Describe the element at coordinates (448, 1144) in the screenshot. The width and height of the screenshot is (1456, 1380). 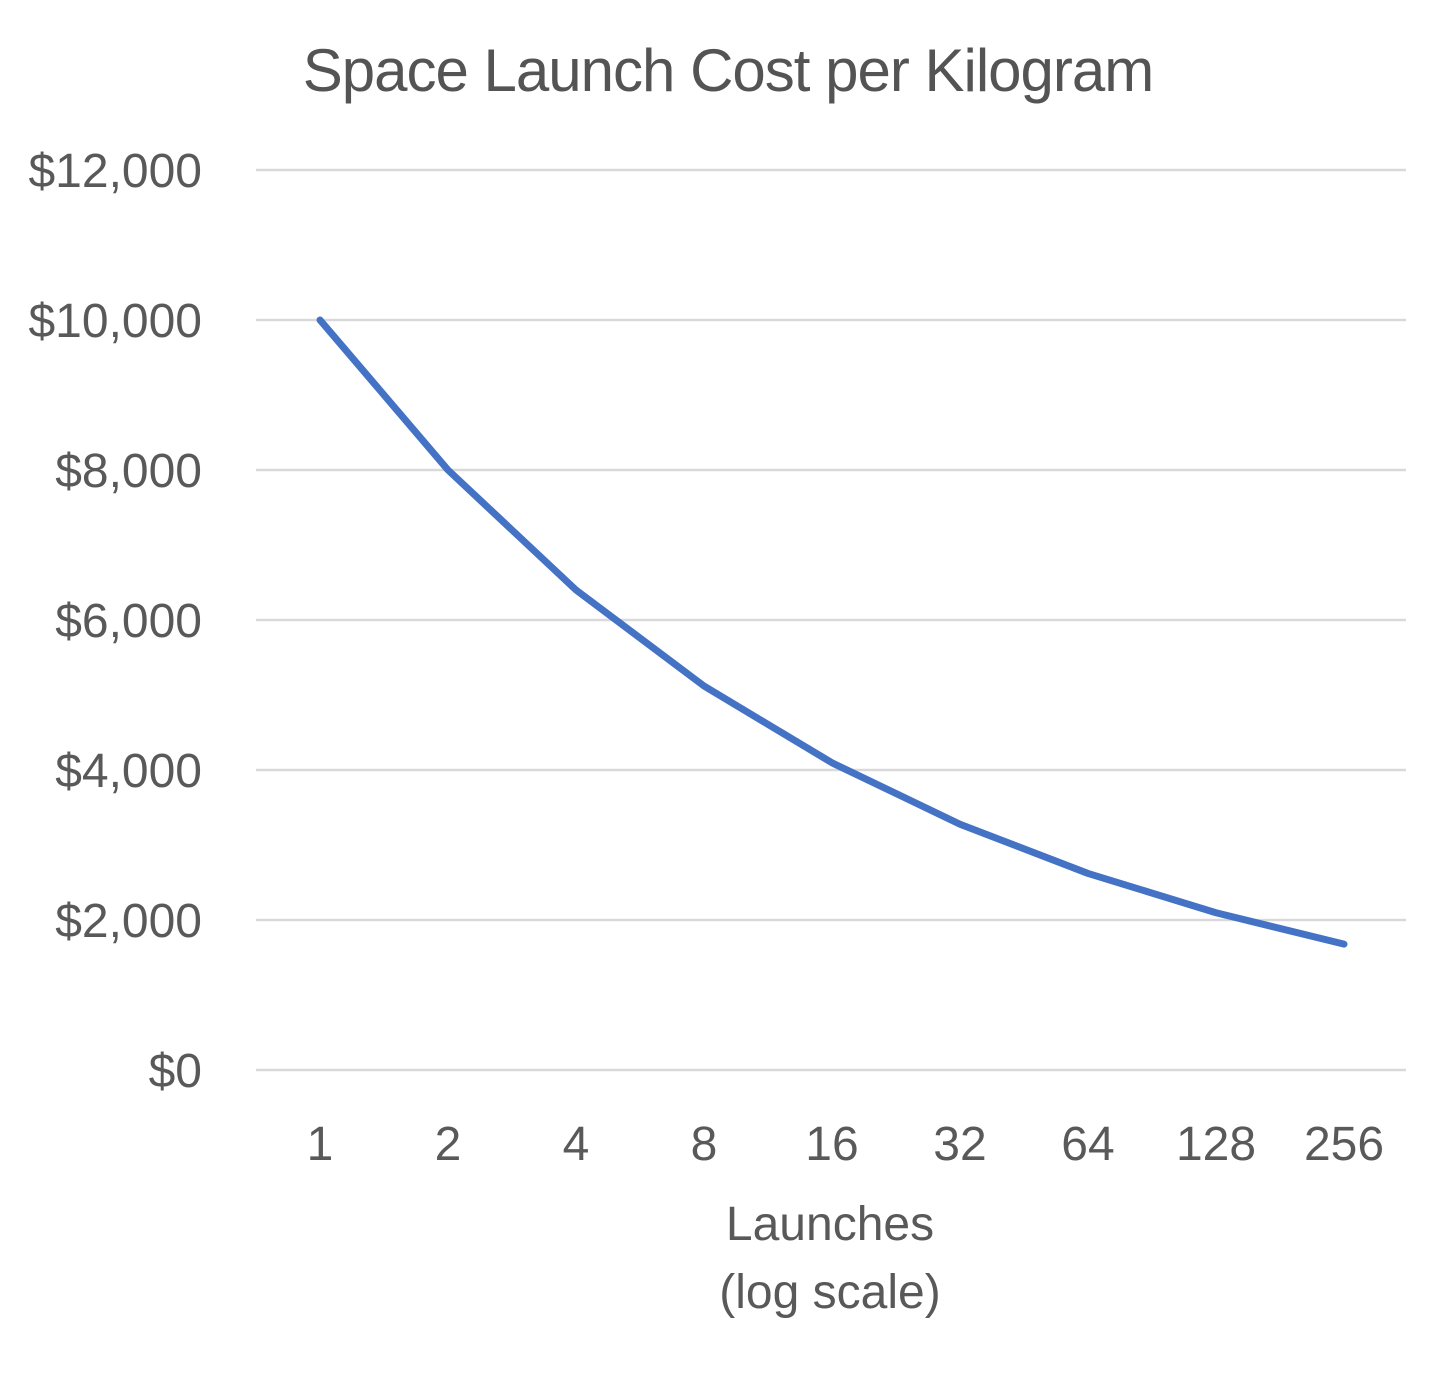
I see `x-tick-label: 2` at that location.